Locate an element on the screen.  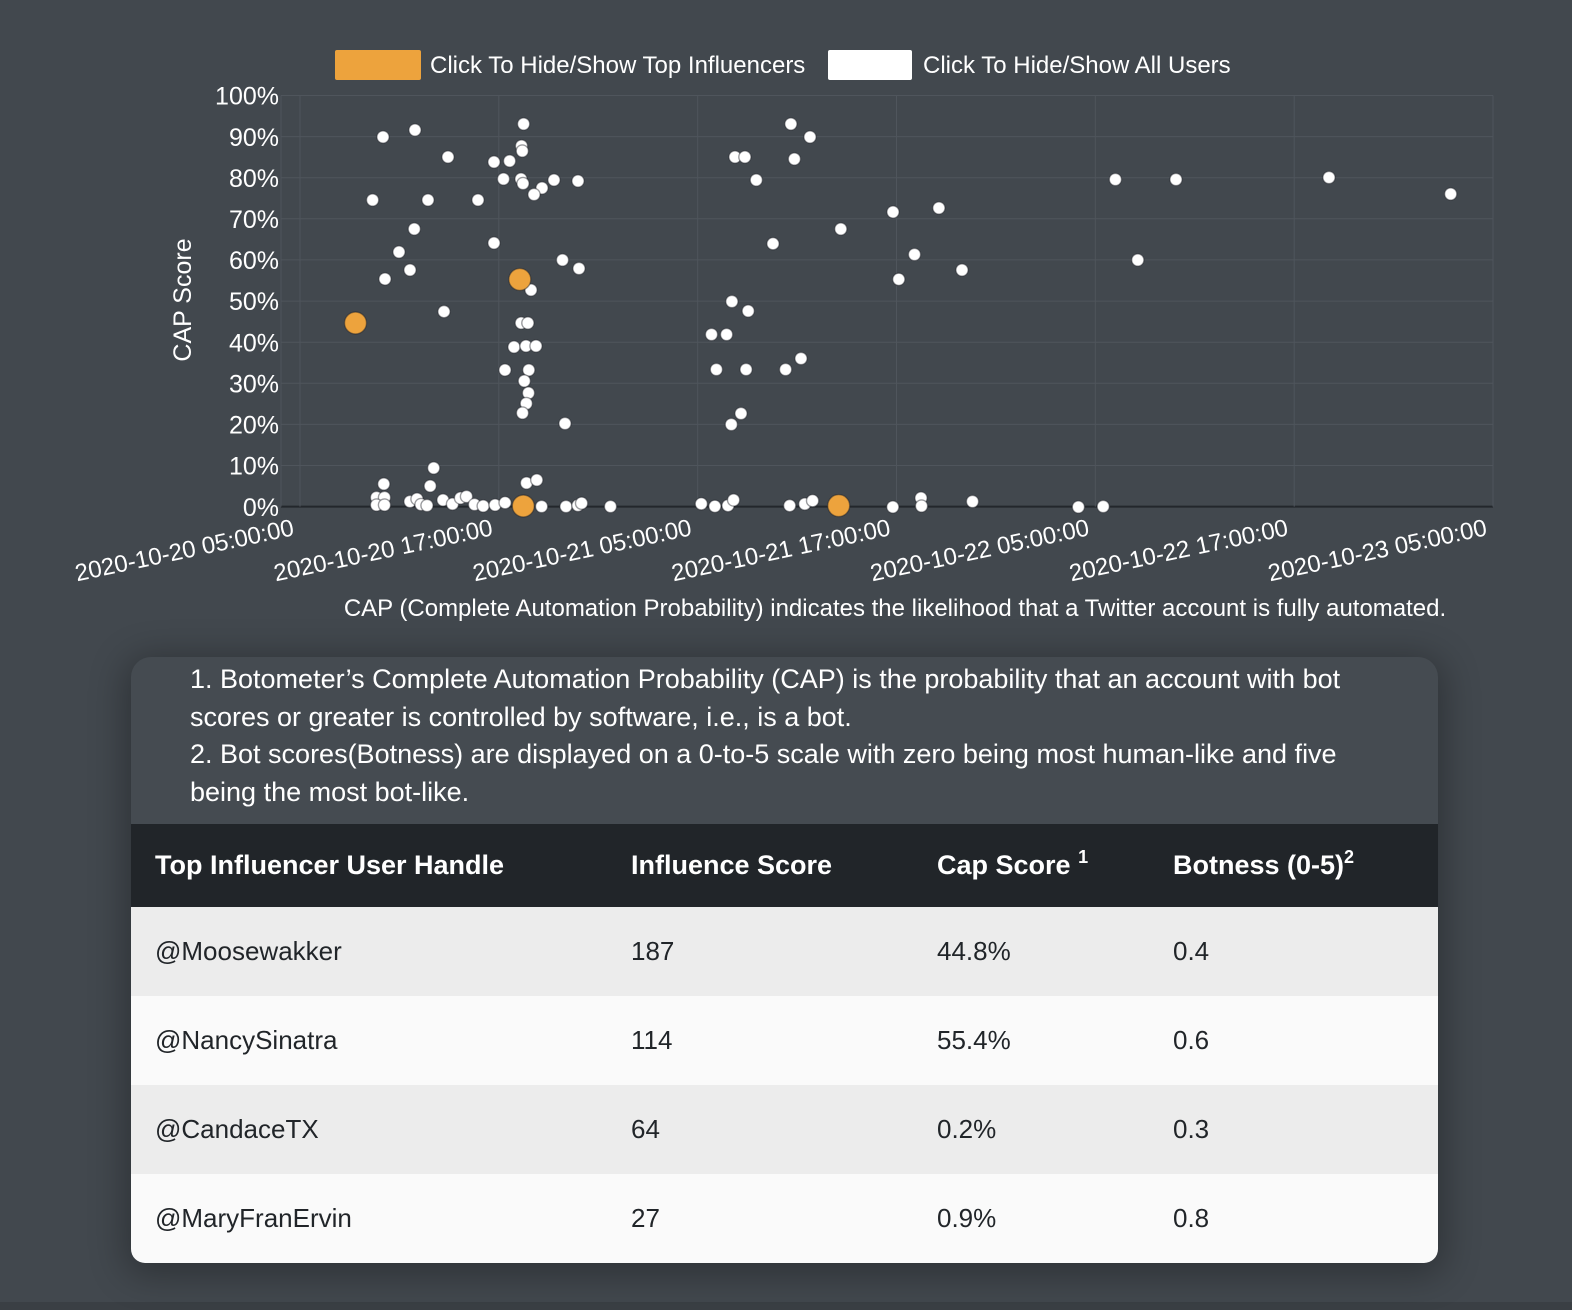
svg-text: 60% is located at coordinates (254, 261).